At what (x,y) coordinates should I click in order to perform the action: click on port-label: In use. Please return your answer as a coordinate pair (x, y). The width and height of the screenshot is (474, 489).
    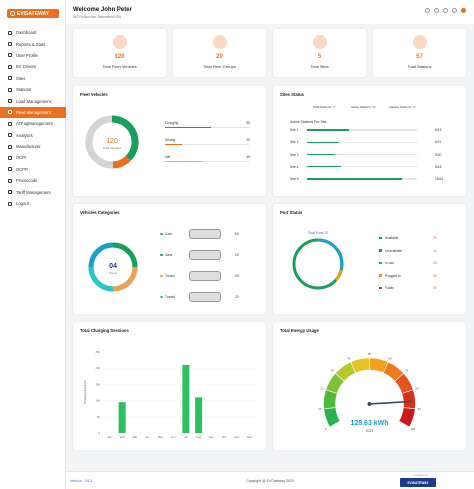
    Looking at the image, I should click on (389, 263).